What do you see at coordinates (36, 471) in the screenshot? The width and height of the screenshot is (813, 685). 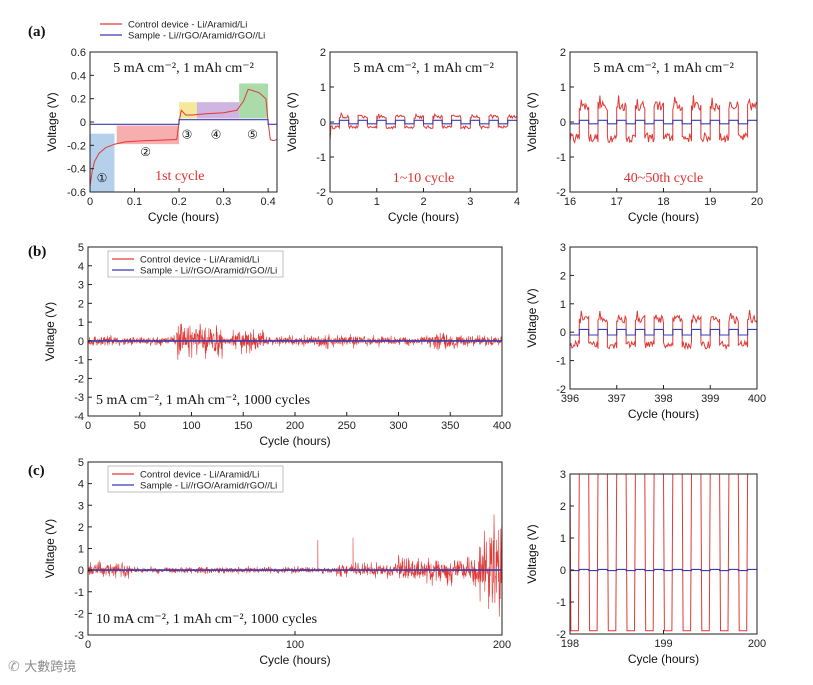 I see `panel-label: (c)` at bounding box center [36, 471].